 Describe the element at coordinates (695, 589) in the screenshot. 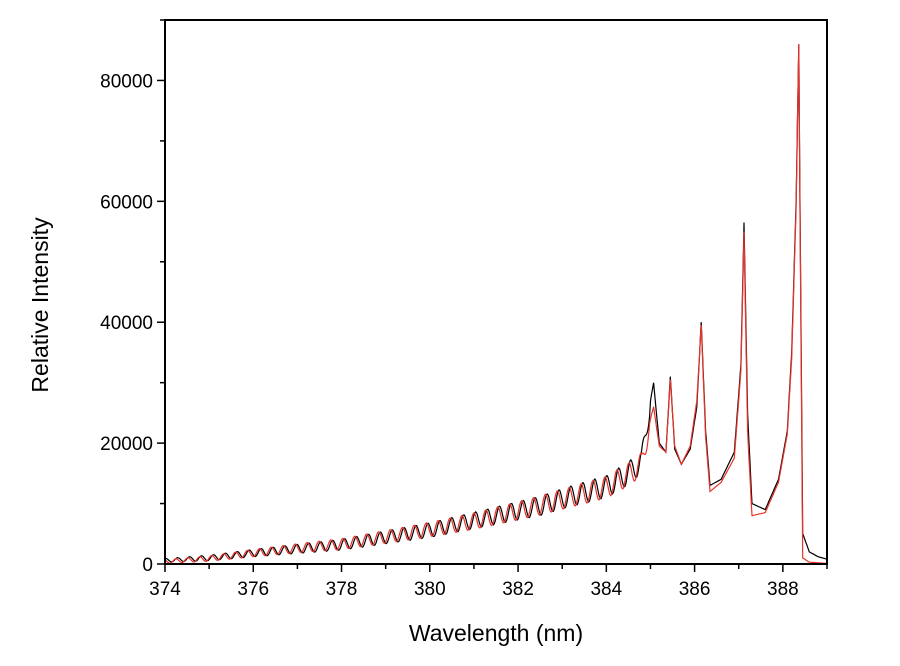

I see `x-tick-label: 386` at that location.